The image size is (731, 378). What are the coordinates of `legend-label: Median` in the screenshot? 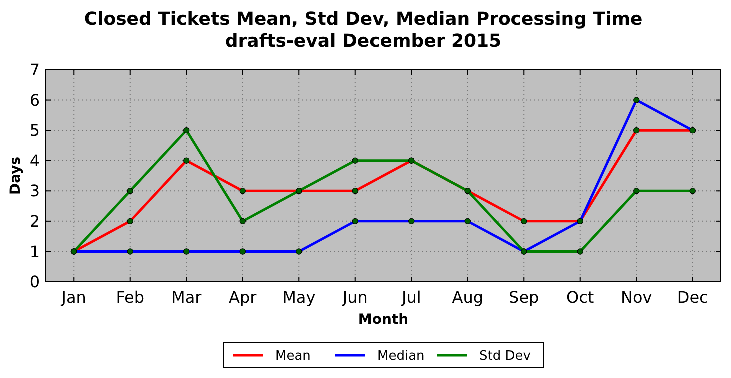 It's located at (401, 356).